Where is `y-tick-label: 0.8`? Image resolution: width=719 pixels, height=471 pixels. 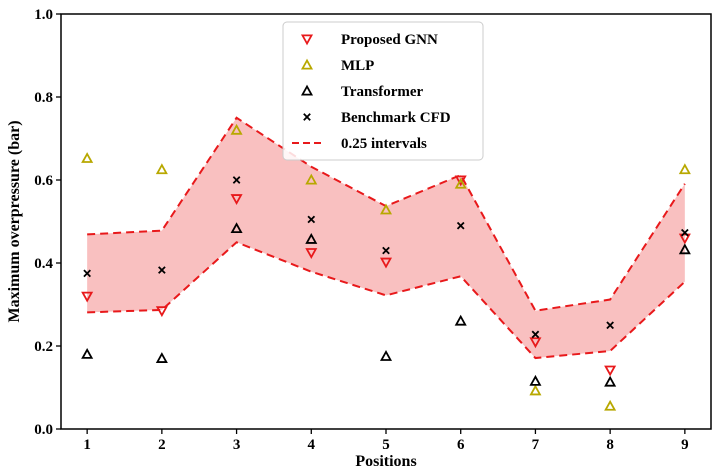 y-tick-label: 0.8 is located at coordinates (43, 98).